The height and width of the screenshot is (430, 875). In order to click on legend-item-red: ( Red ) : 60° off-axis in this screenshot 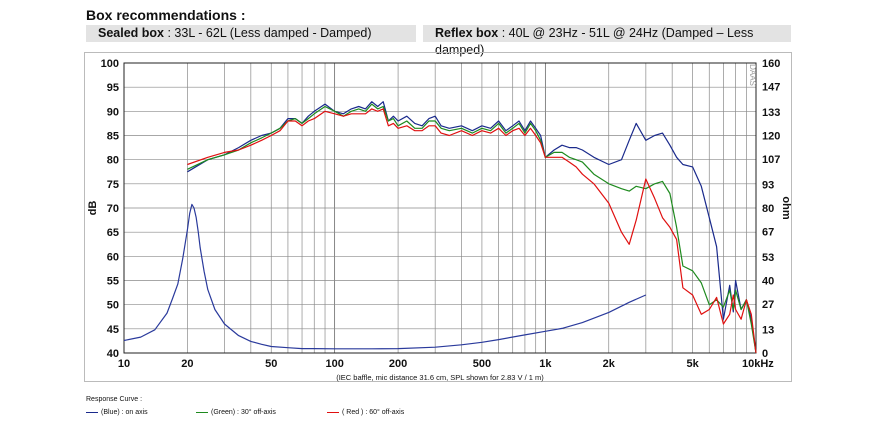, I will do `click(365, 412)`.